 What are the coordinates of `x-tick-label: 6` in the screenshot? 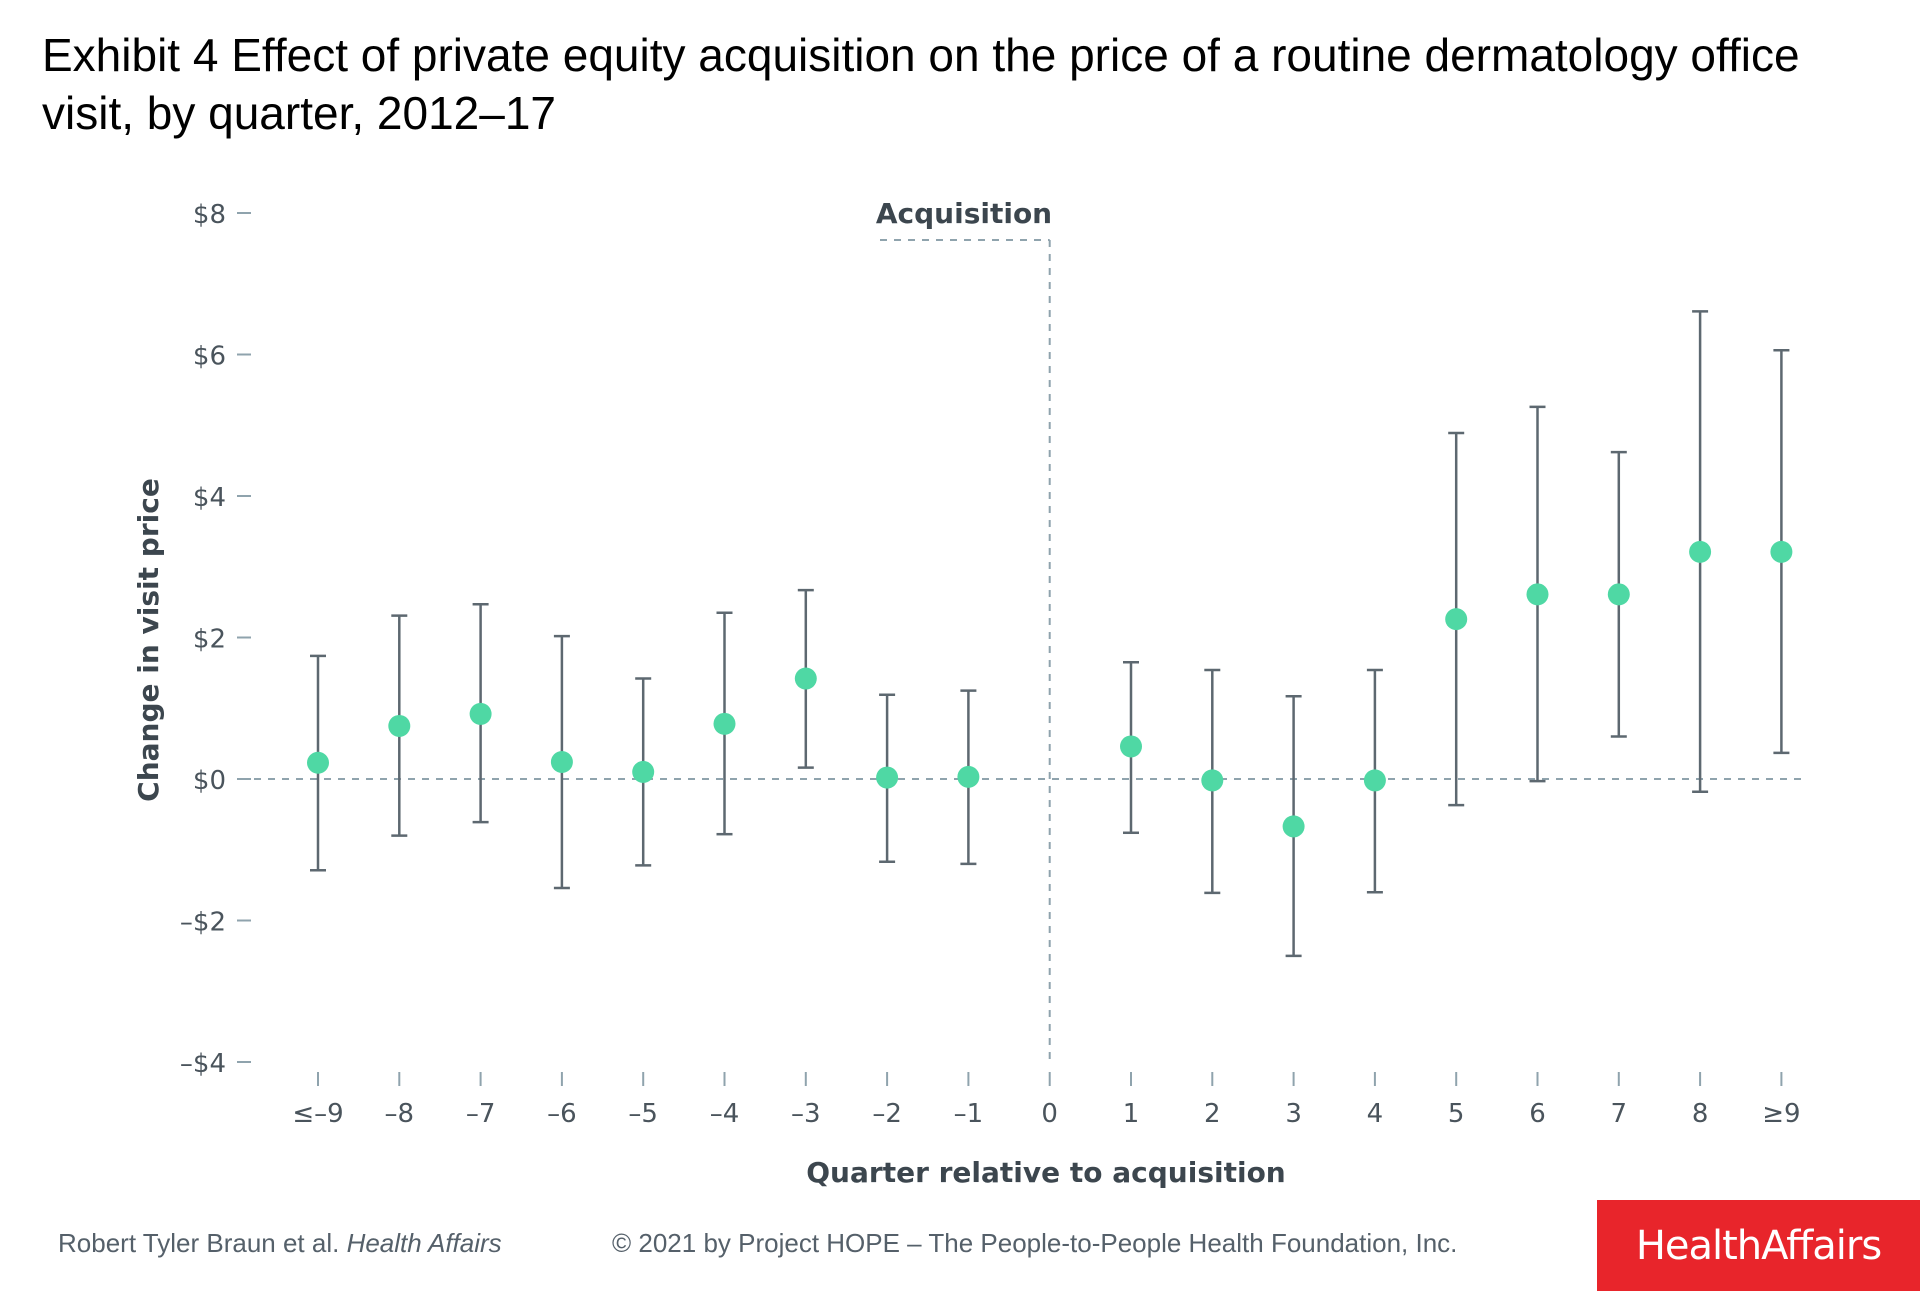 It's located at (1537, 1114).